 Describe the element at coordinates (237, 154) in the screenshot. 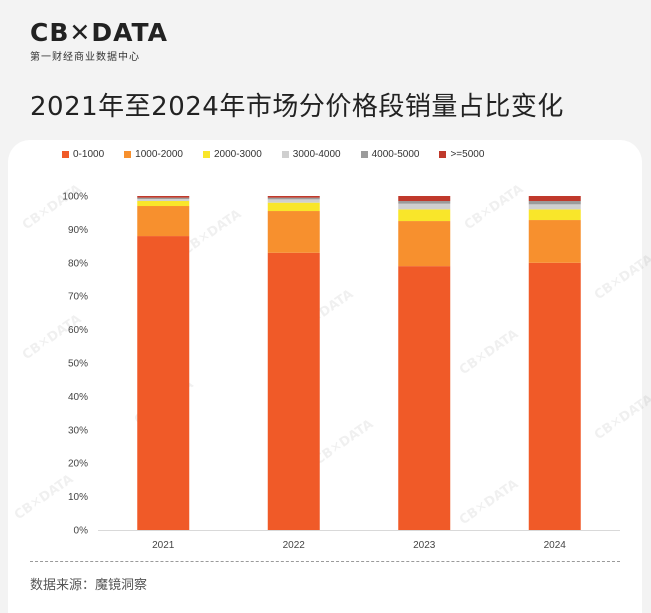

I see `legend-label: 2000-3000` at that location.